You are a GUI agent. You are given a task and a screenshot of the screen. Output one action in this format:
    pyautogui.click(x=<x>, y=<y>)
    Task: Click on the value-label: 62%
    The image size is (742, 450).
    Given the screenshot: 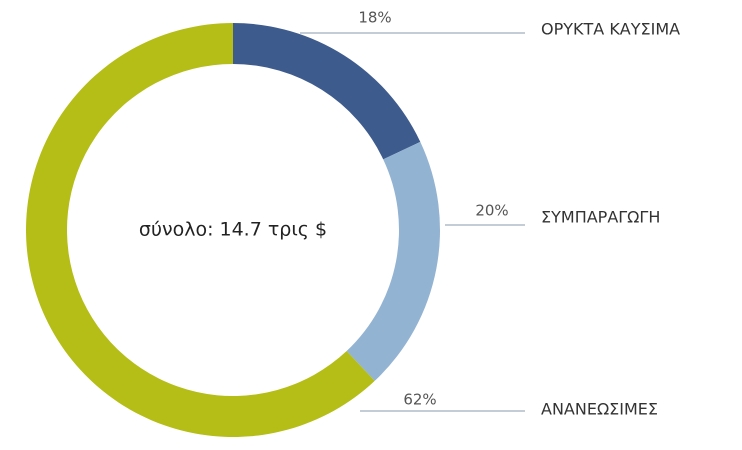 What is the action you would take?
    pyautogui.click(x=419, y=400)
    